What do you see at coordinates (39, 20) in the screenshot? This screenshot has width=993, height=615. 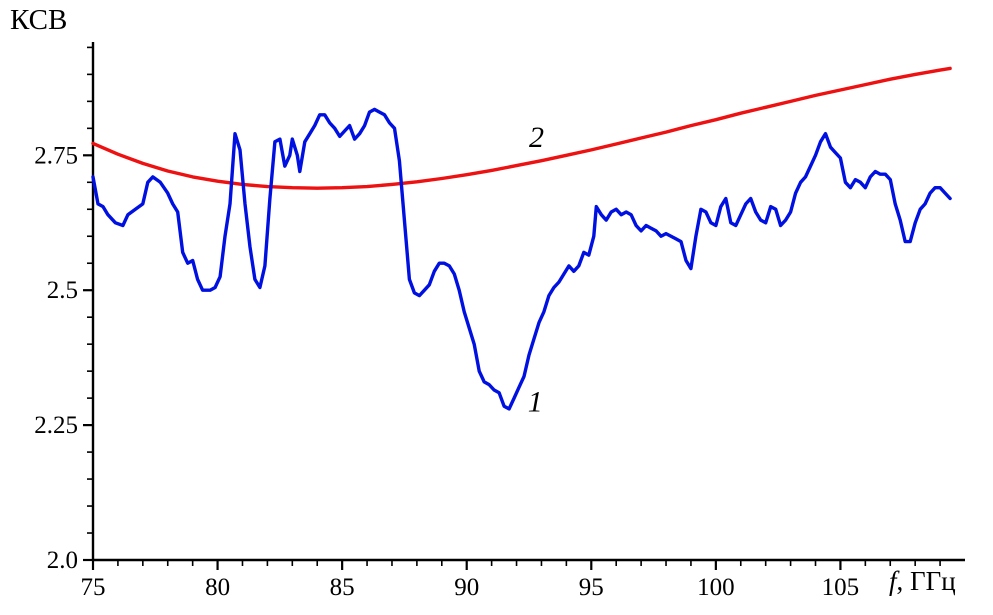 I see `y-axis-title: КСВ` at bounding box center [39, 20].